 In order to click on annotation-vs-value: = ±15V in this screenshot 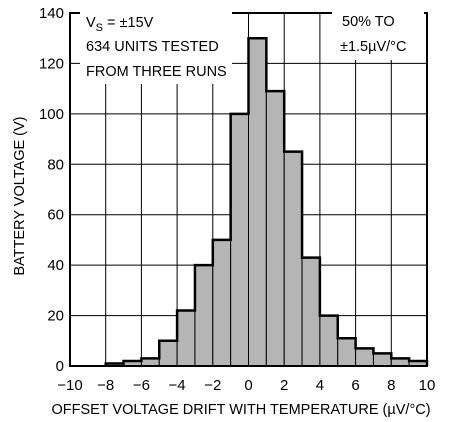, I will do `click(128, 23)`.